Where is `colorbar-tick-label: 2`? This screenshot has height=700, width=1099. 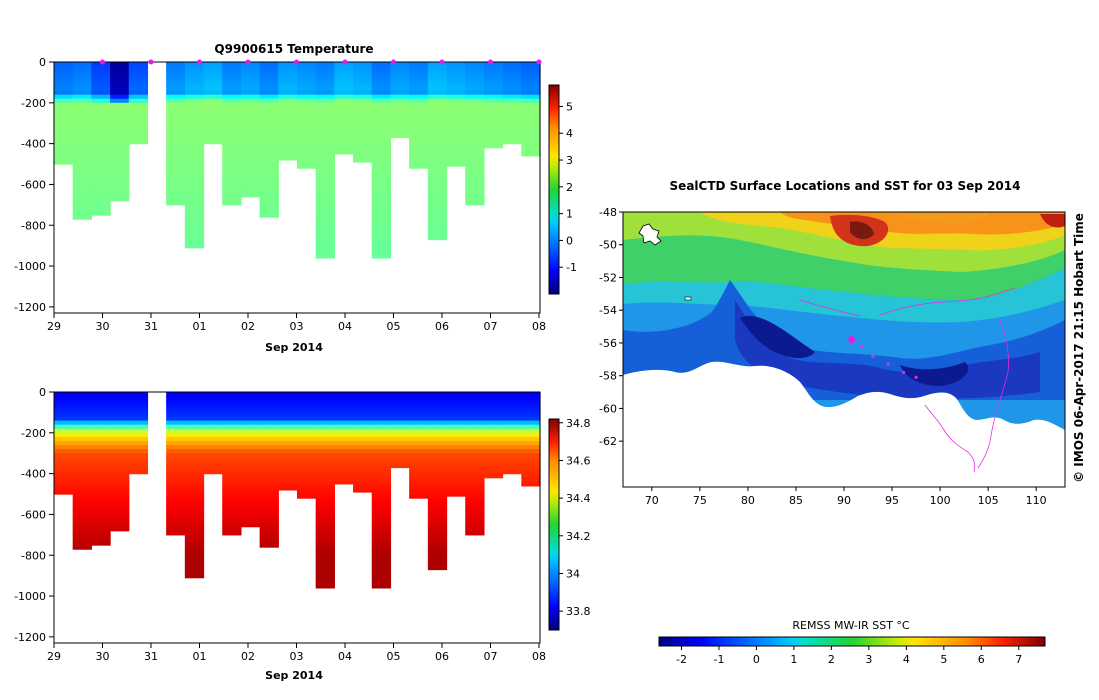
colorbar-tick-label: 2 is located at coordinates (569, 187).